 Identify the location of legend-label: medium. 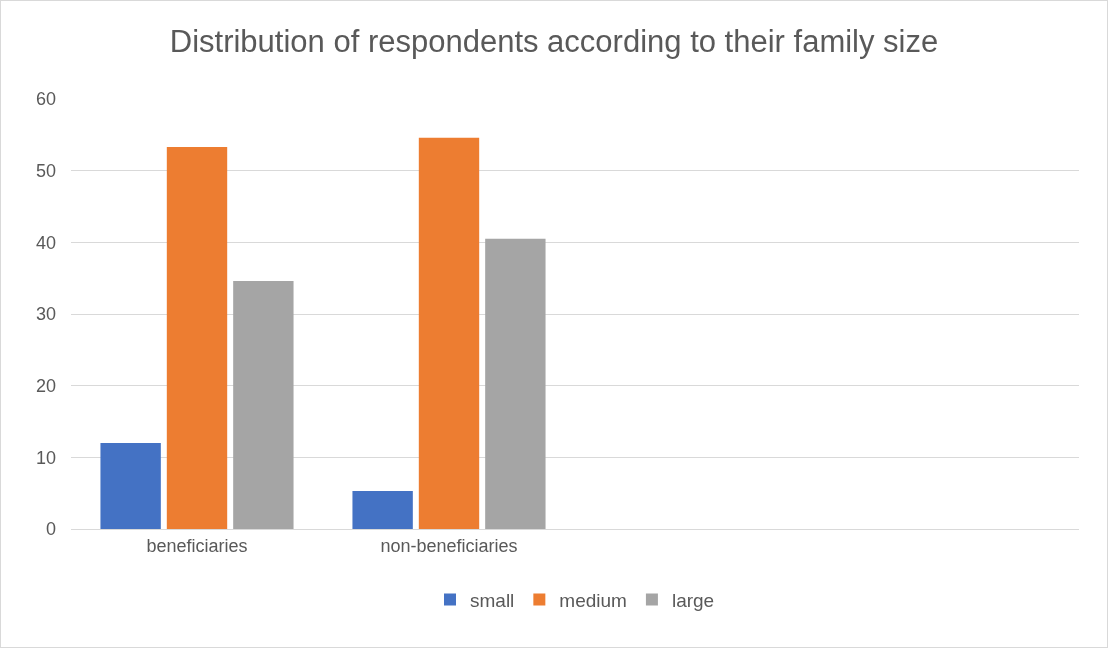
(593, 600).